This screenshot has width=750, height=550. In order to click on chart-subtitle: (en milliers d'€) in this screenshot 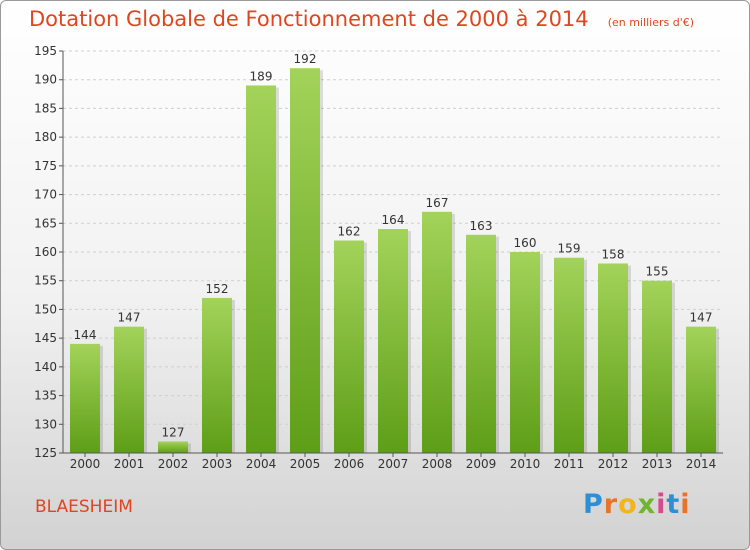, I will do `click(651, 22)`.